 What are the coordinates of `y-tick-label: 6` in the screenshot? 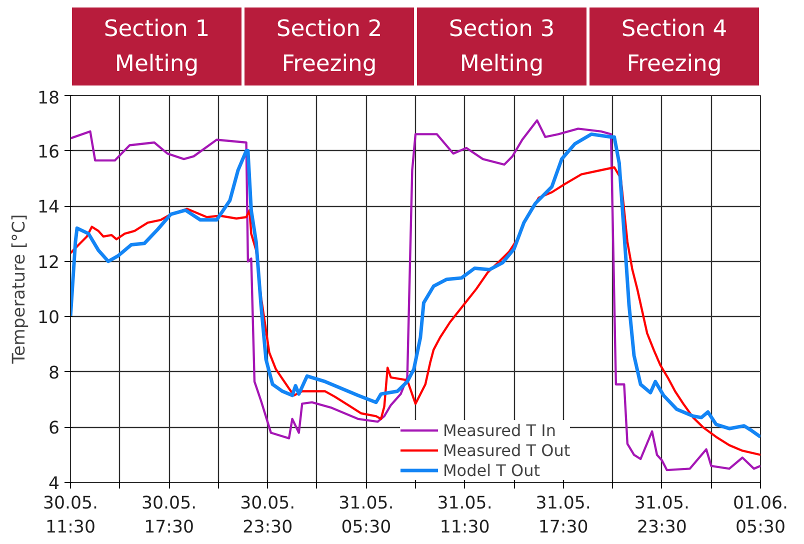 It's located at (54, 428).